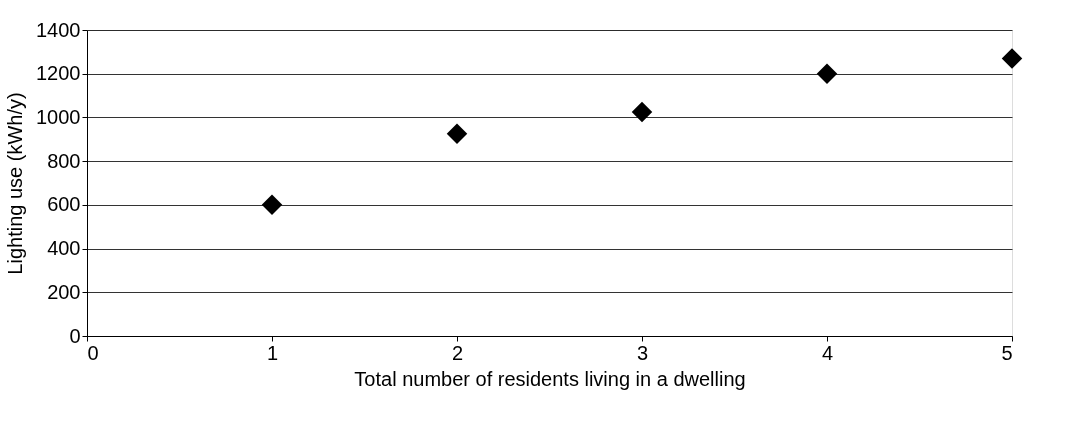 Image resolution: width=1089 pixels, height=425 pixels. What do you see at coordinates (550, 378) in the screenshot?
I see `x-axis-title: Total number of residents living in a dwelling` at bounding box center [550, 378].